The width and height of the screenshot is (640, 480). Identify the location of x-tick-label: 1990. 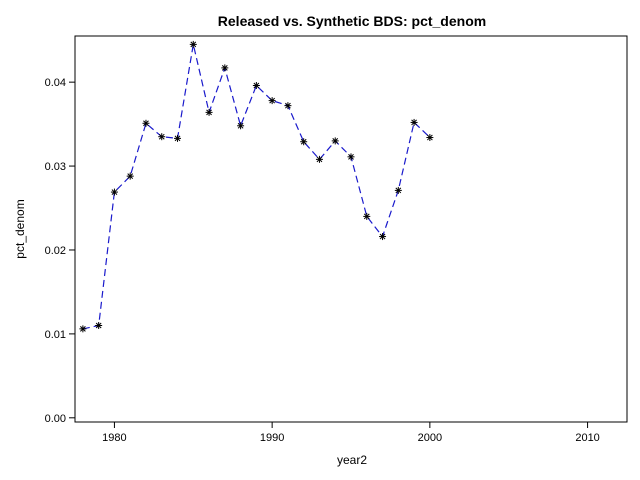
(272, 438).